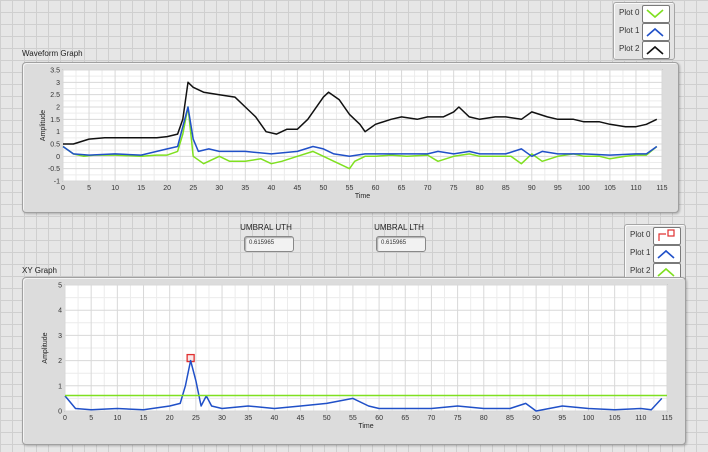 The width and height of the screenshot is (708, 452). What do you see at coordinates (394, 243) in the screenshot?
I see `umbral-lth-value: 0.615965` at bounding box center [394, 243].